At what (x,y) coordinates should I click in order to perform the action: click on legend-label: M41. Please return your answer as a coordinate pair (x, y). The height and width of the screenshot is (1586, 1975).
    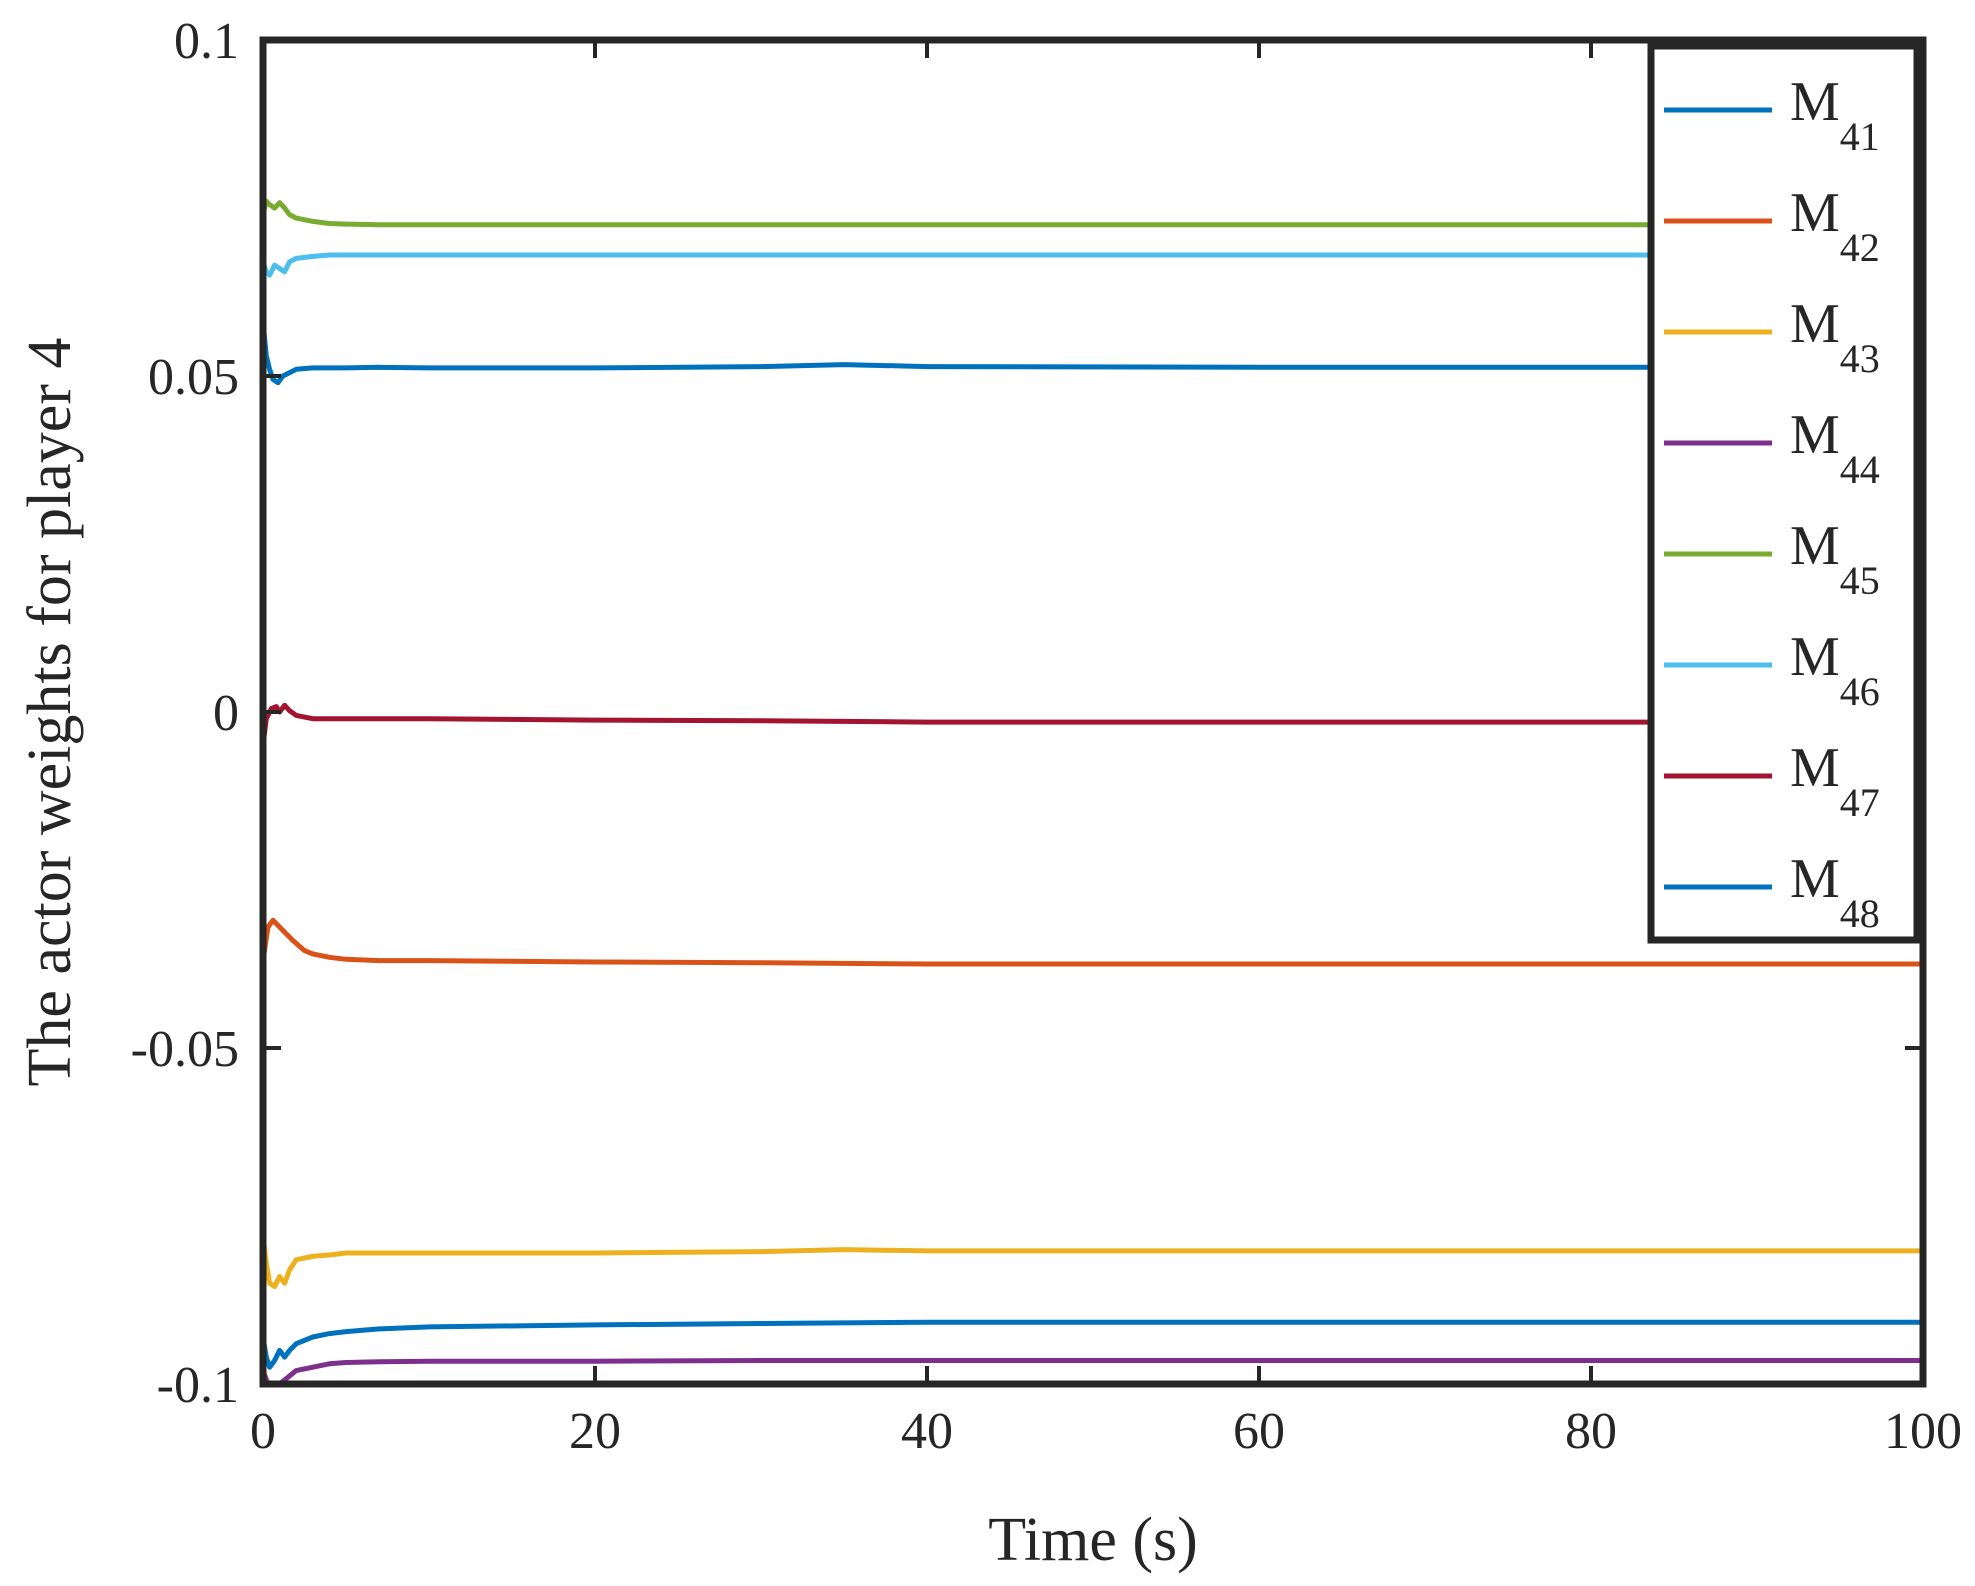
    Looking at the image, I should click on (1835, 115).